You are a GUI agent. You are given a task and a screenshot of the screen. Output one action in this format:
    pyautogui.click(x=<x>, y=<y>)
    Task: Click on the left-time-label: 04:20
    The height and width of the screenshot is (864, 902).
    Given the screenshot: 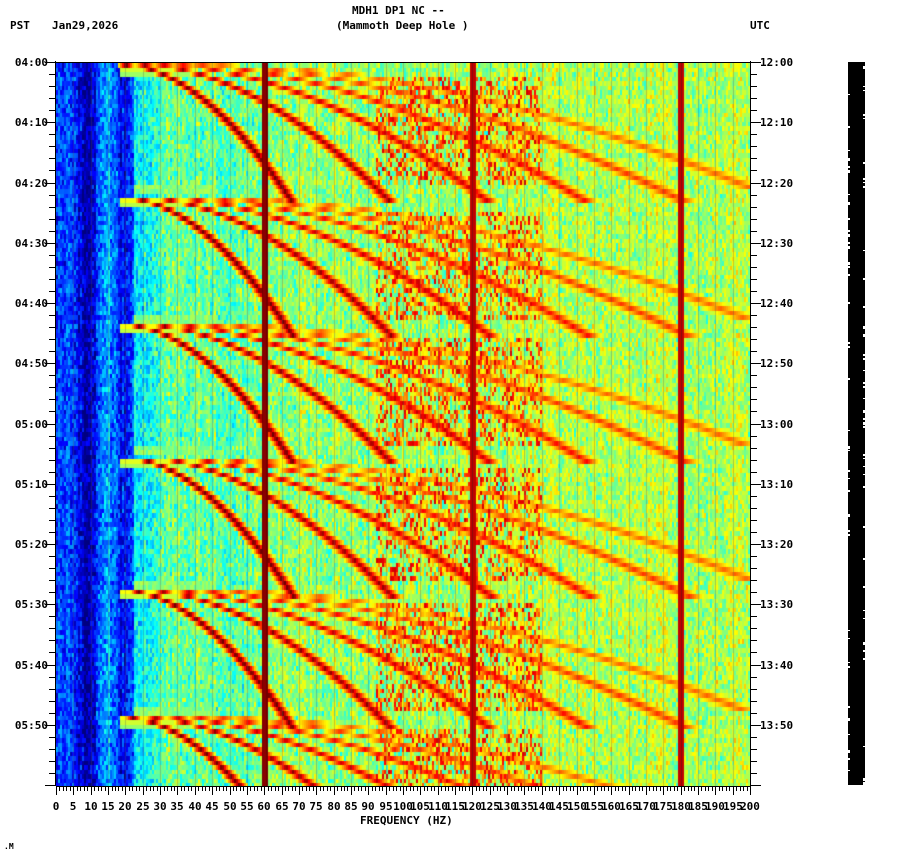 What is the action you would take?
    pyautogui.click(x=31, y=183)
    